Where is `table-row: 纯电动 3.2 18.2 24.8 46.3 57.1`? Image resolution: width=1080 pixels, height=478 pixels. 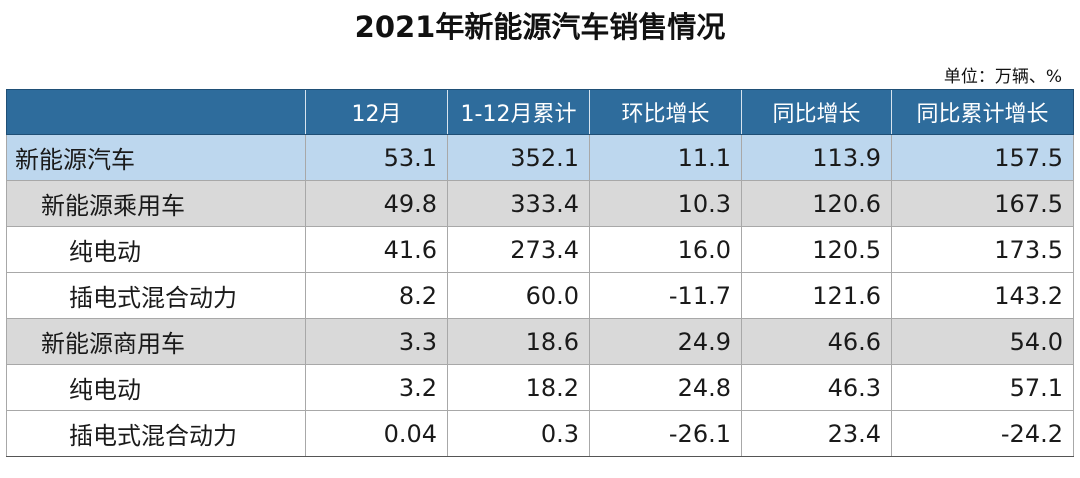 table-row: 纯电动 3.2 18.2 24.8 46.3 57.1 is located at coordinates (540, 387).